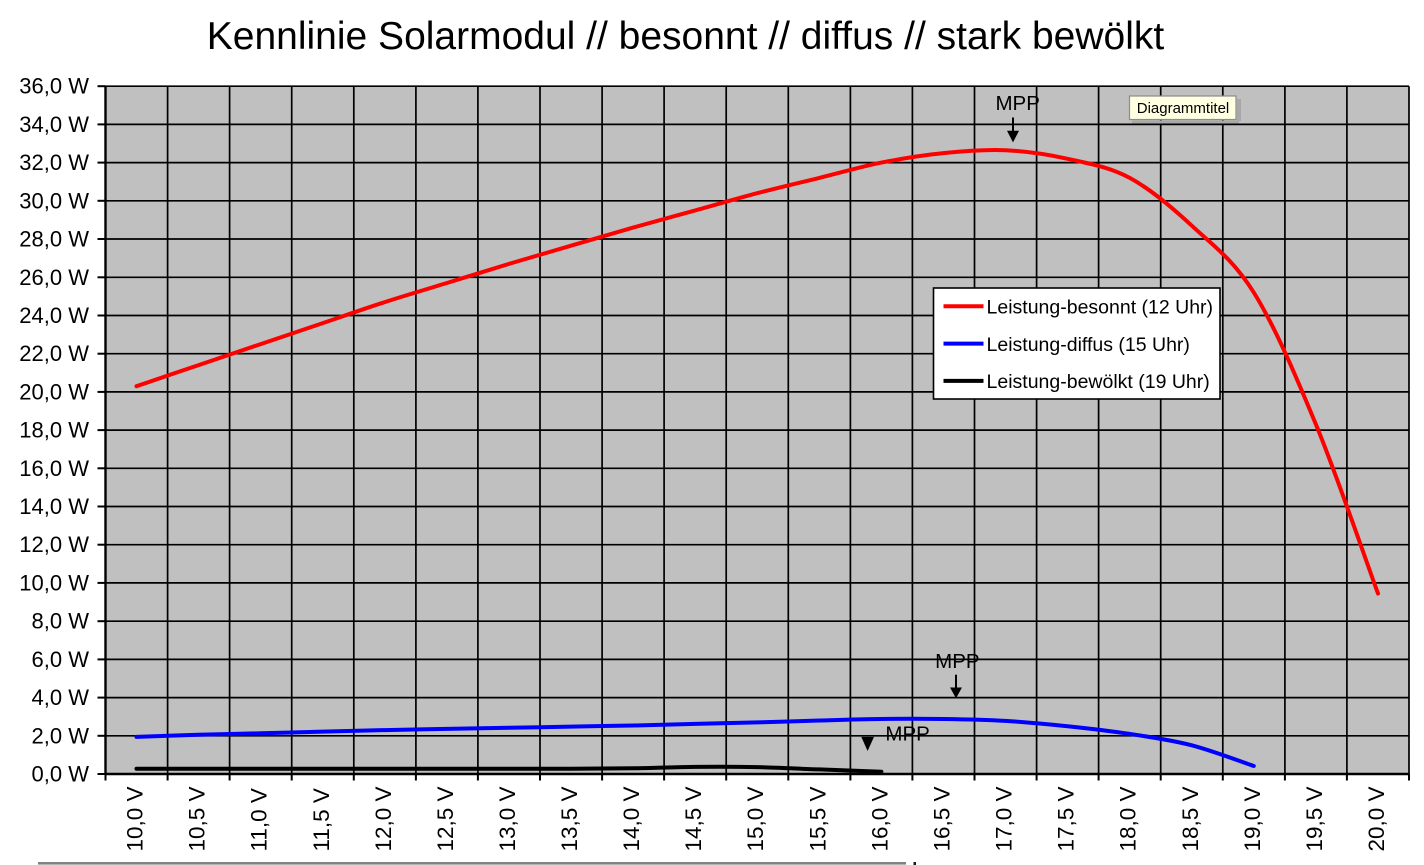 Image resolution: width=1424 pixels, height=865 pixels. Describe the element at coordinates (879, 818) in the screenshot. I see `svg-text: 16,0 V` at that location.